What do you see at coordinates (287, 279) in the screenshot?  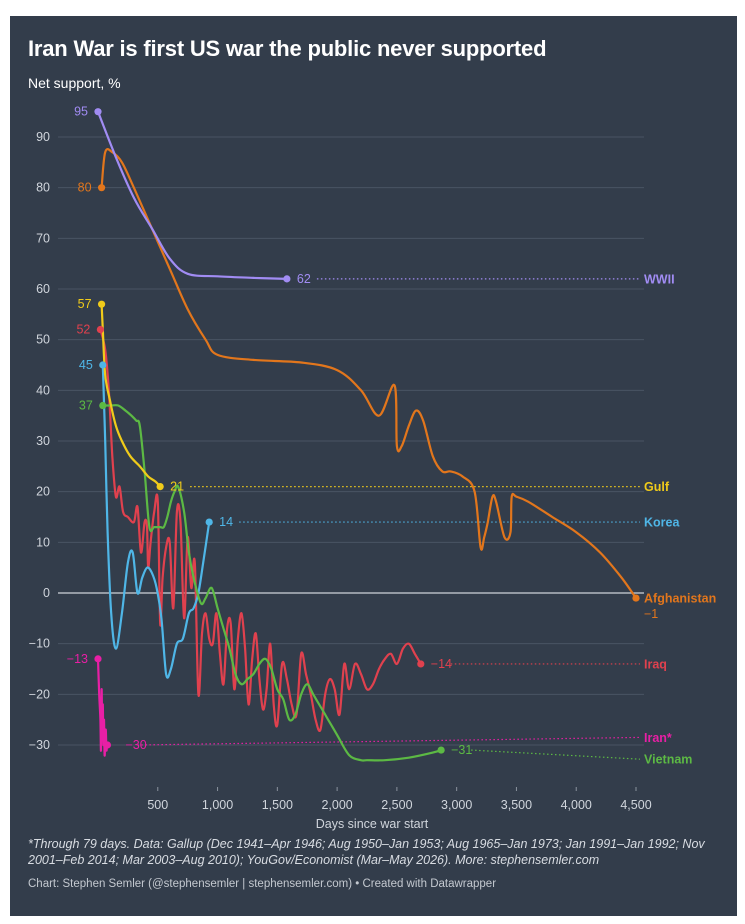 I see `end-dot-wwii` at bounding box center [287, 279].